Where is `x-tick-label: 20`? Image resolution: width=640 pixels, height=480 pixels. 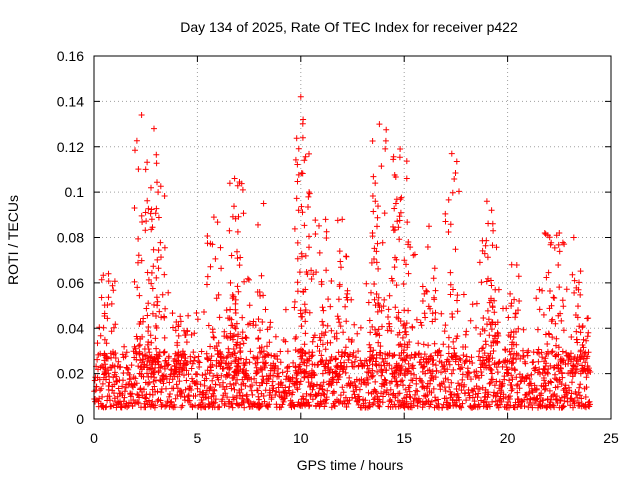 x-tick-label: 20 is located at coordinates (508, 438).